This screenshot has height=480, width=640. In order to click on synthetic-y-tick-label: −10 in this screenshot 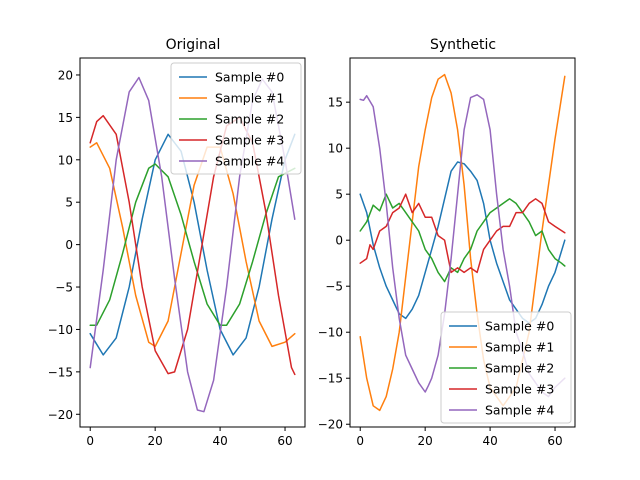, I will do `click(330, 333)`.